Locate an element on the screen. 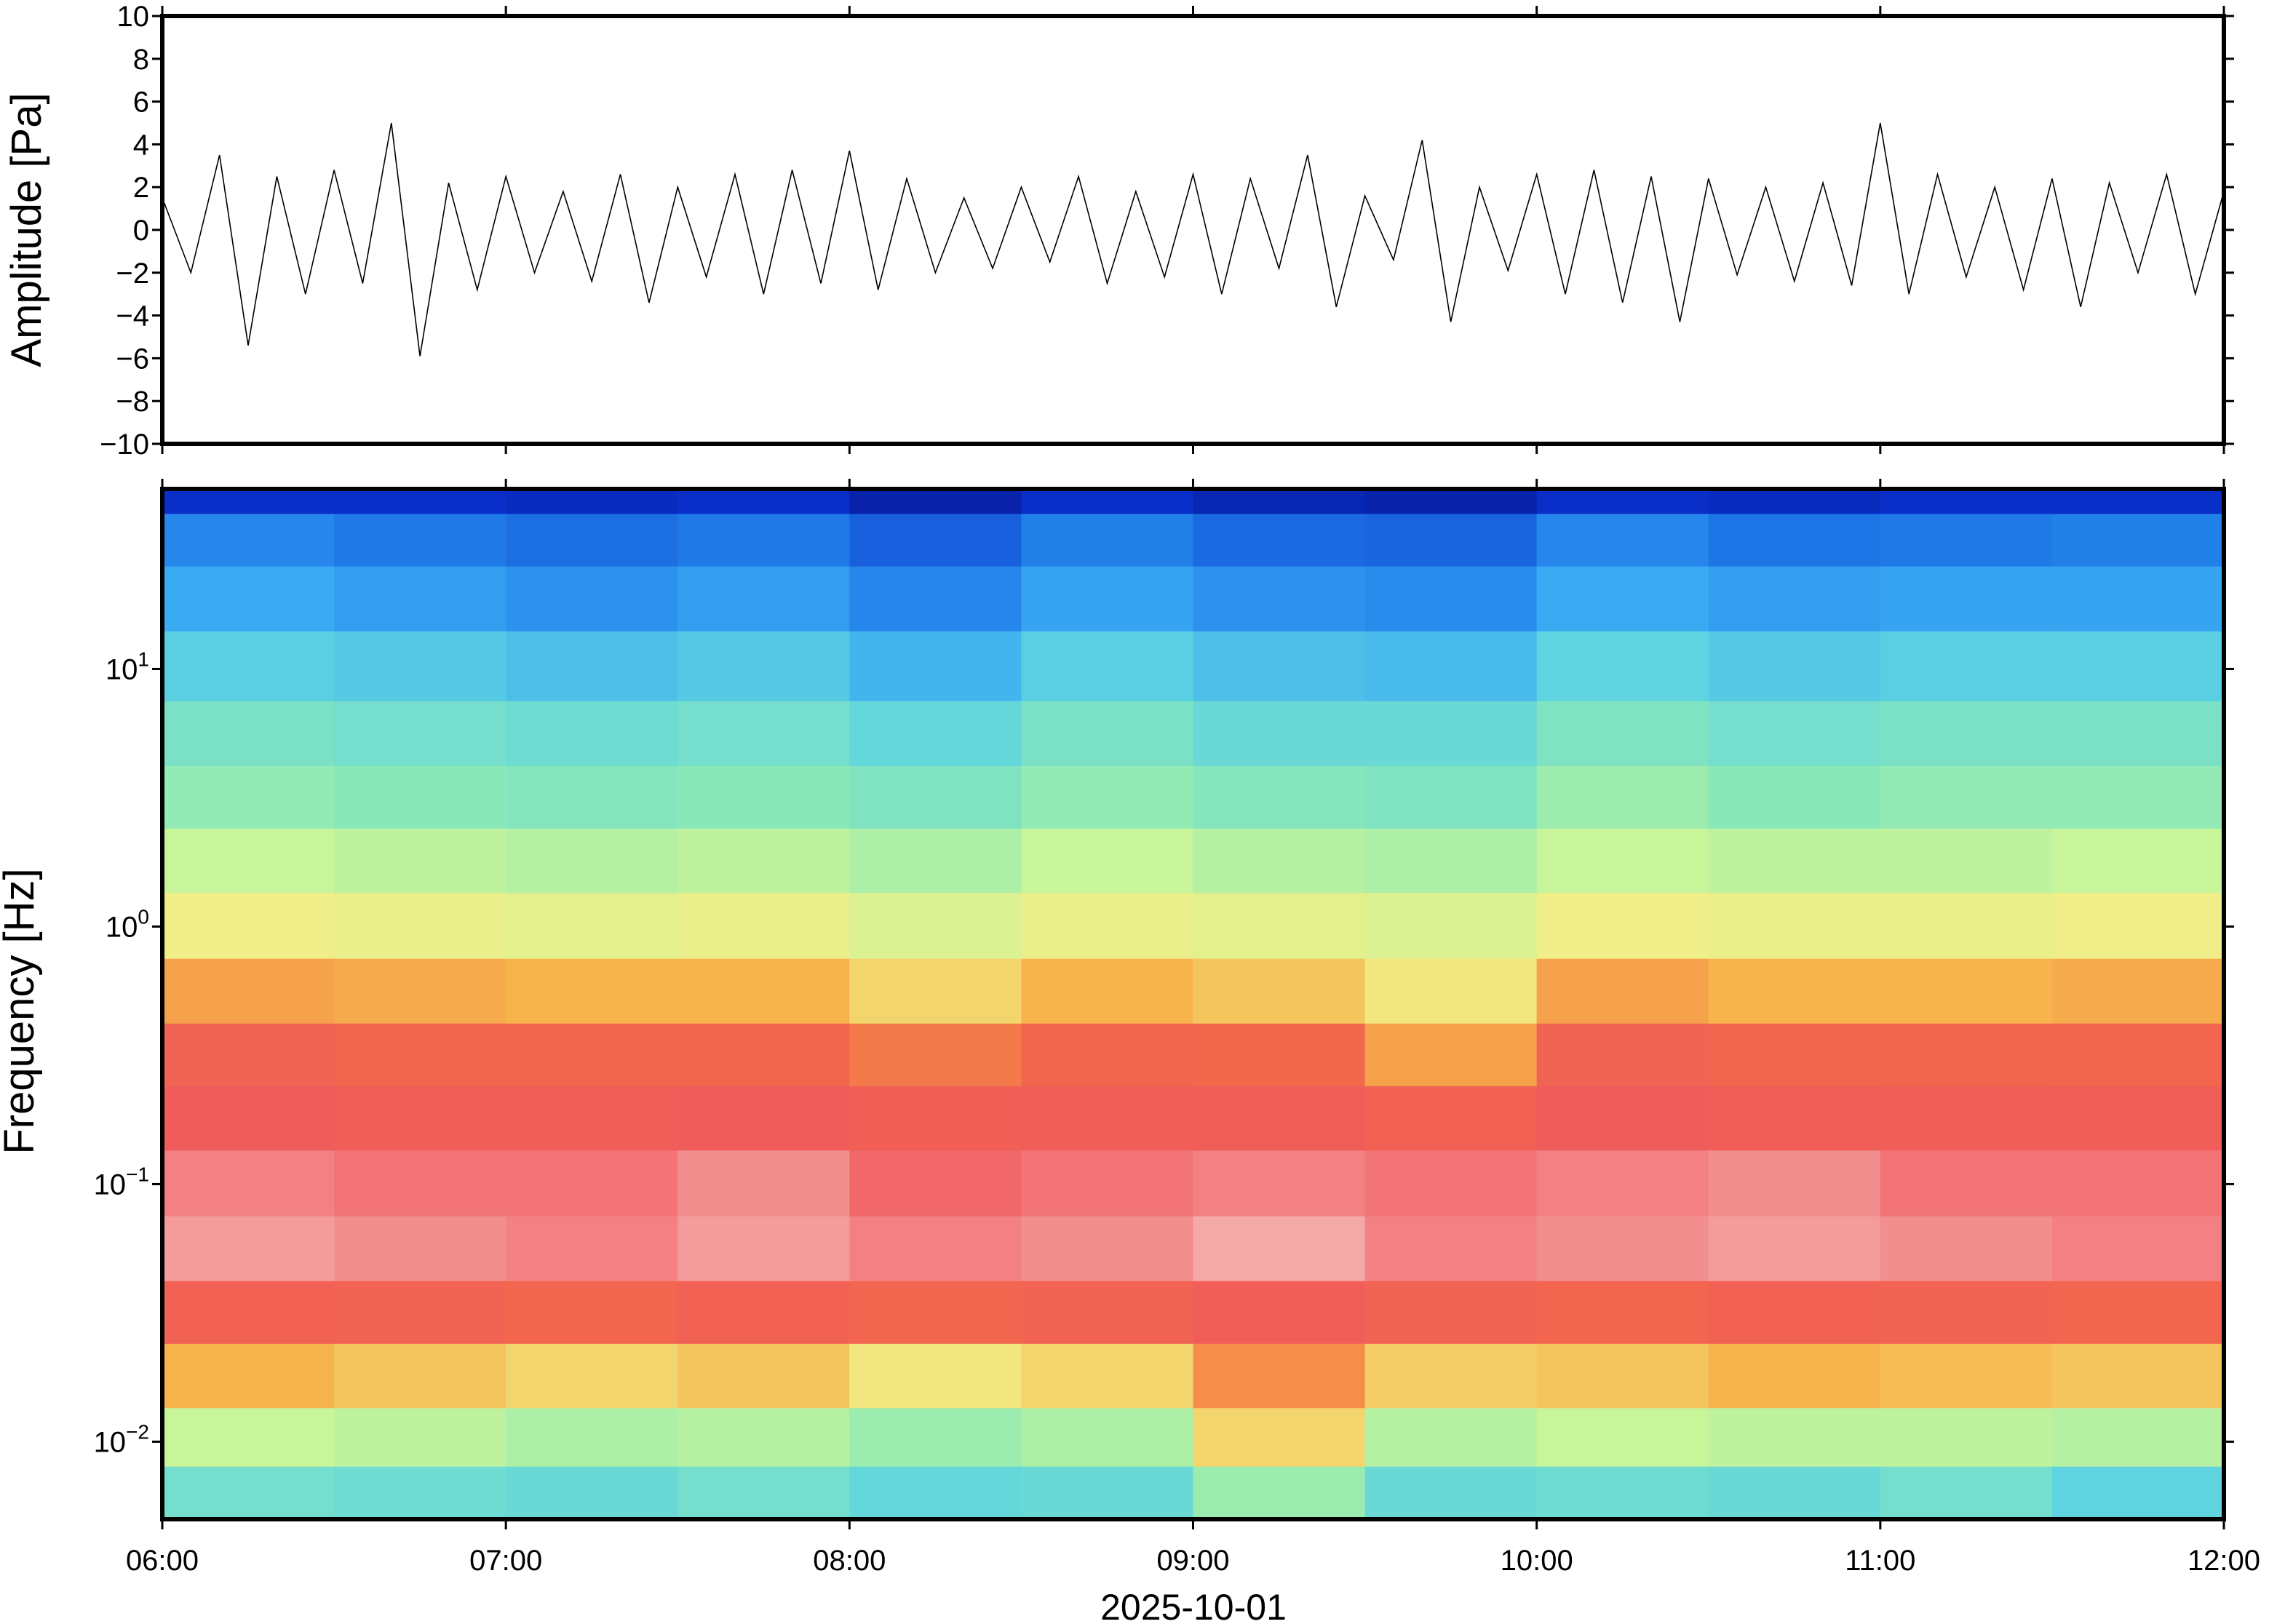 The height and width of the screenshot is (1624, 2269). x-tick-label: 08:00 is located at coordinates (850, 1561).